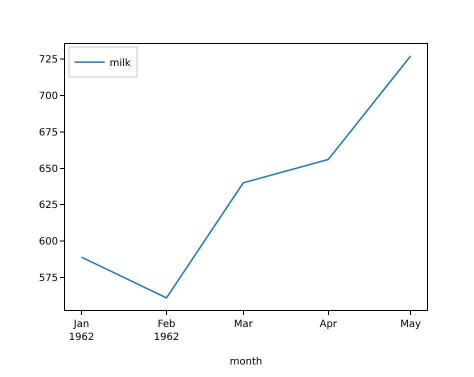 Image resolution: width=474 pixels, height=377 pixels. Describe the element at coordinates (48, 132) in the screenshot. I see `y-tick-label: 675` at that location.